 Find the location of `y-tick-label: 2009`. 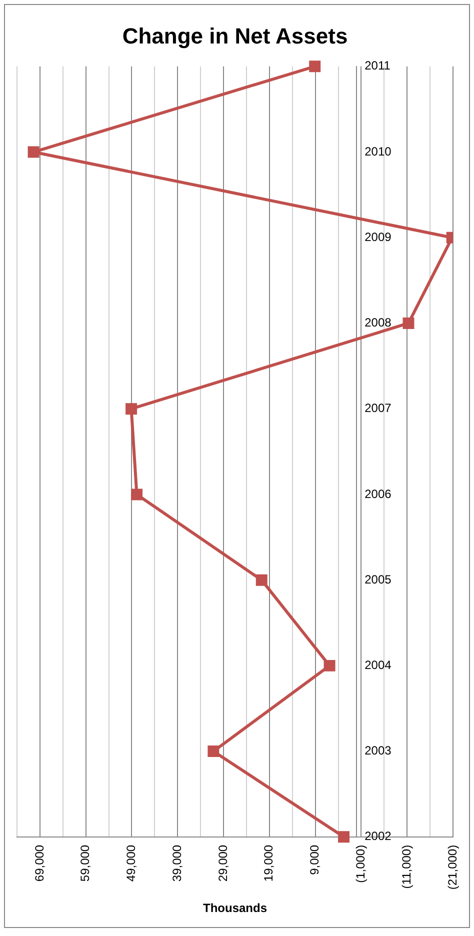

y-tick-label: 2009 is located at coordinates (378, 237).